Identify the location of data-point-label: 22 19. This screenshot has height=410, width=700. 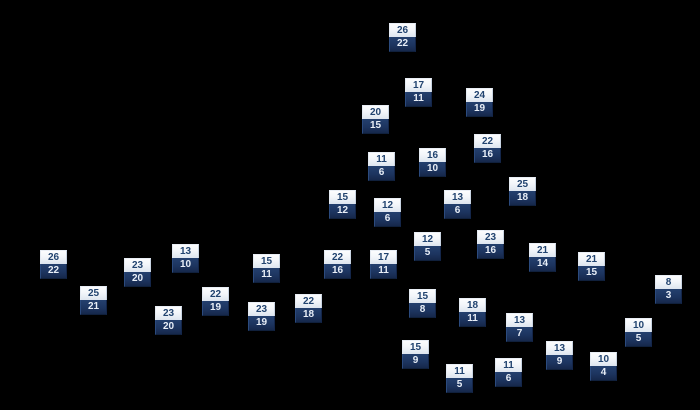
(215, 301).